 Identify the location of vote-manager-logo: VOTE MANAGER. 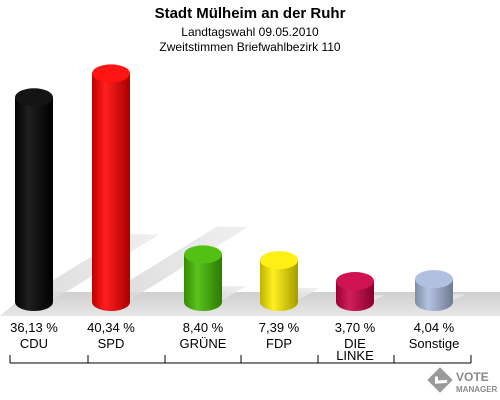
(462, 380).